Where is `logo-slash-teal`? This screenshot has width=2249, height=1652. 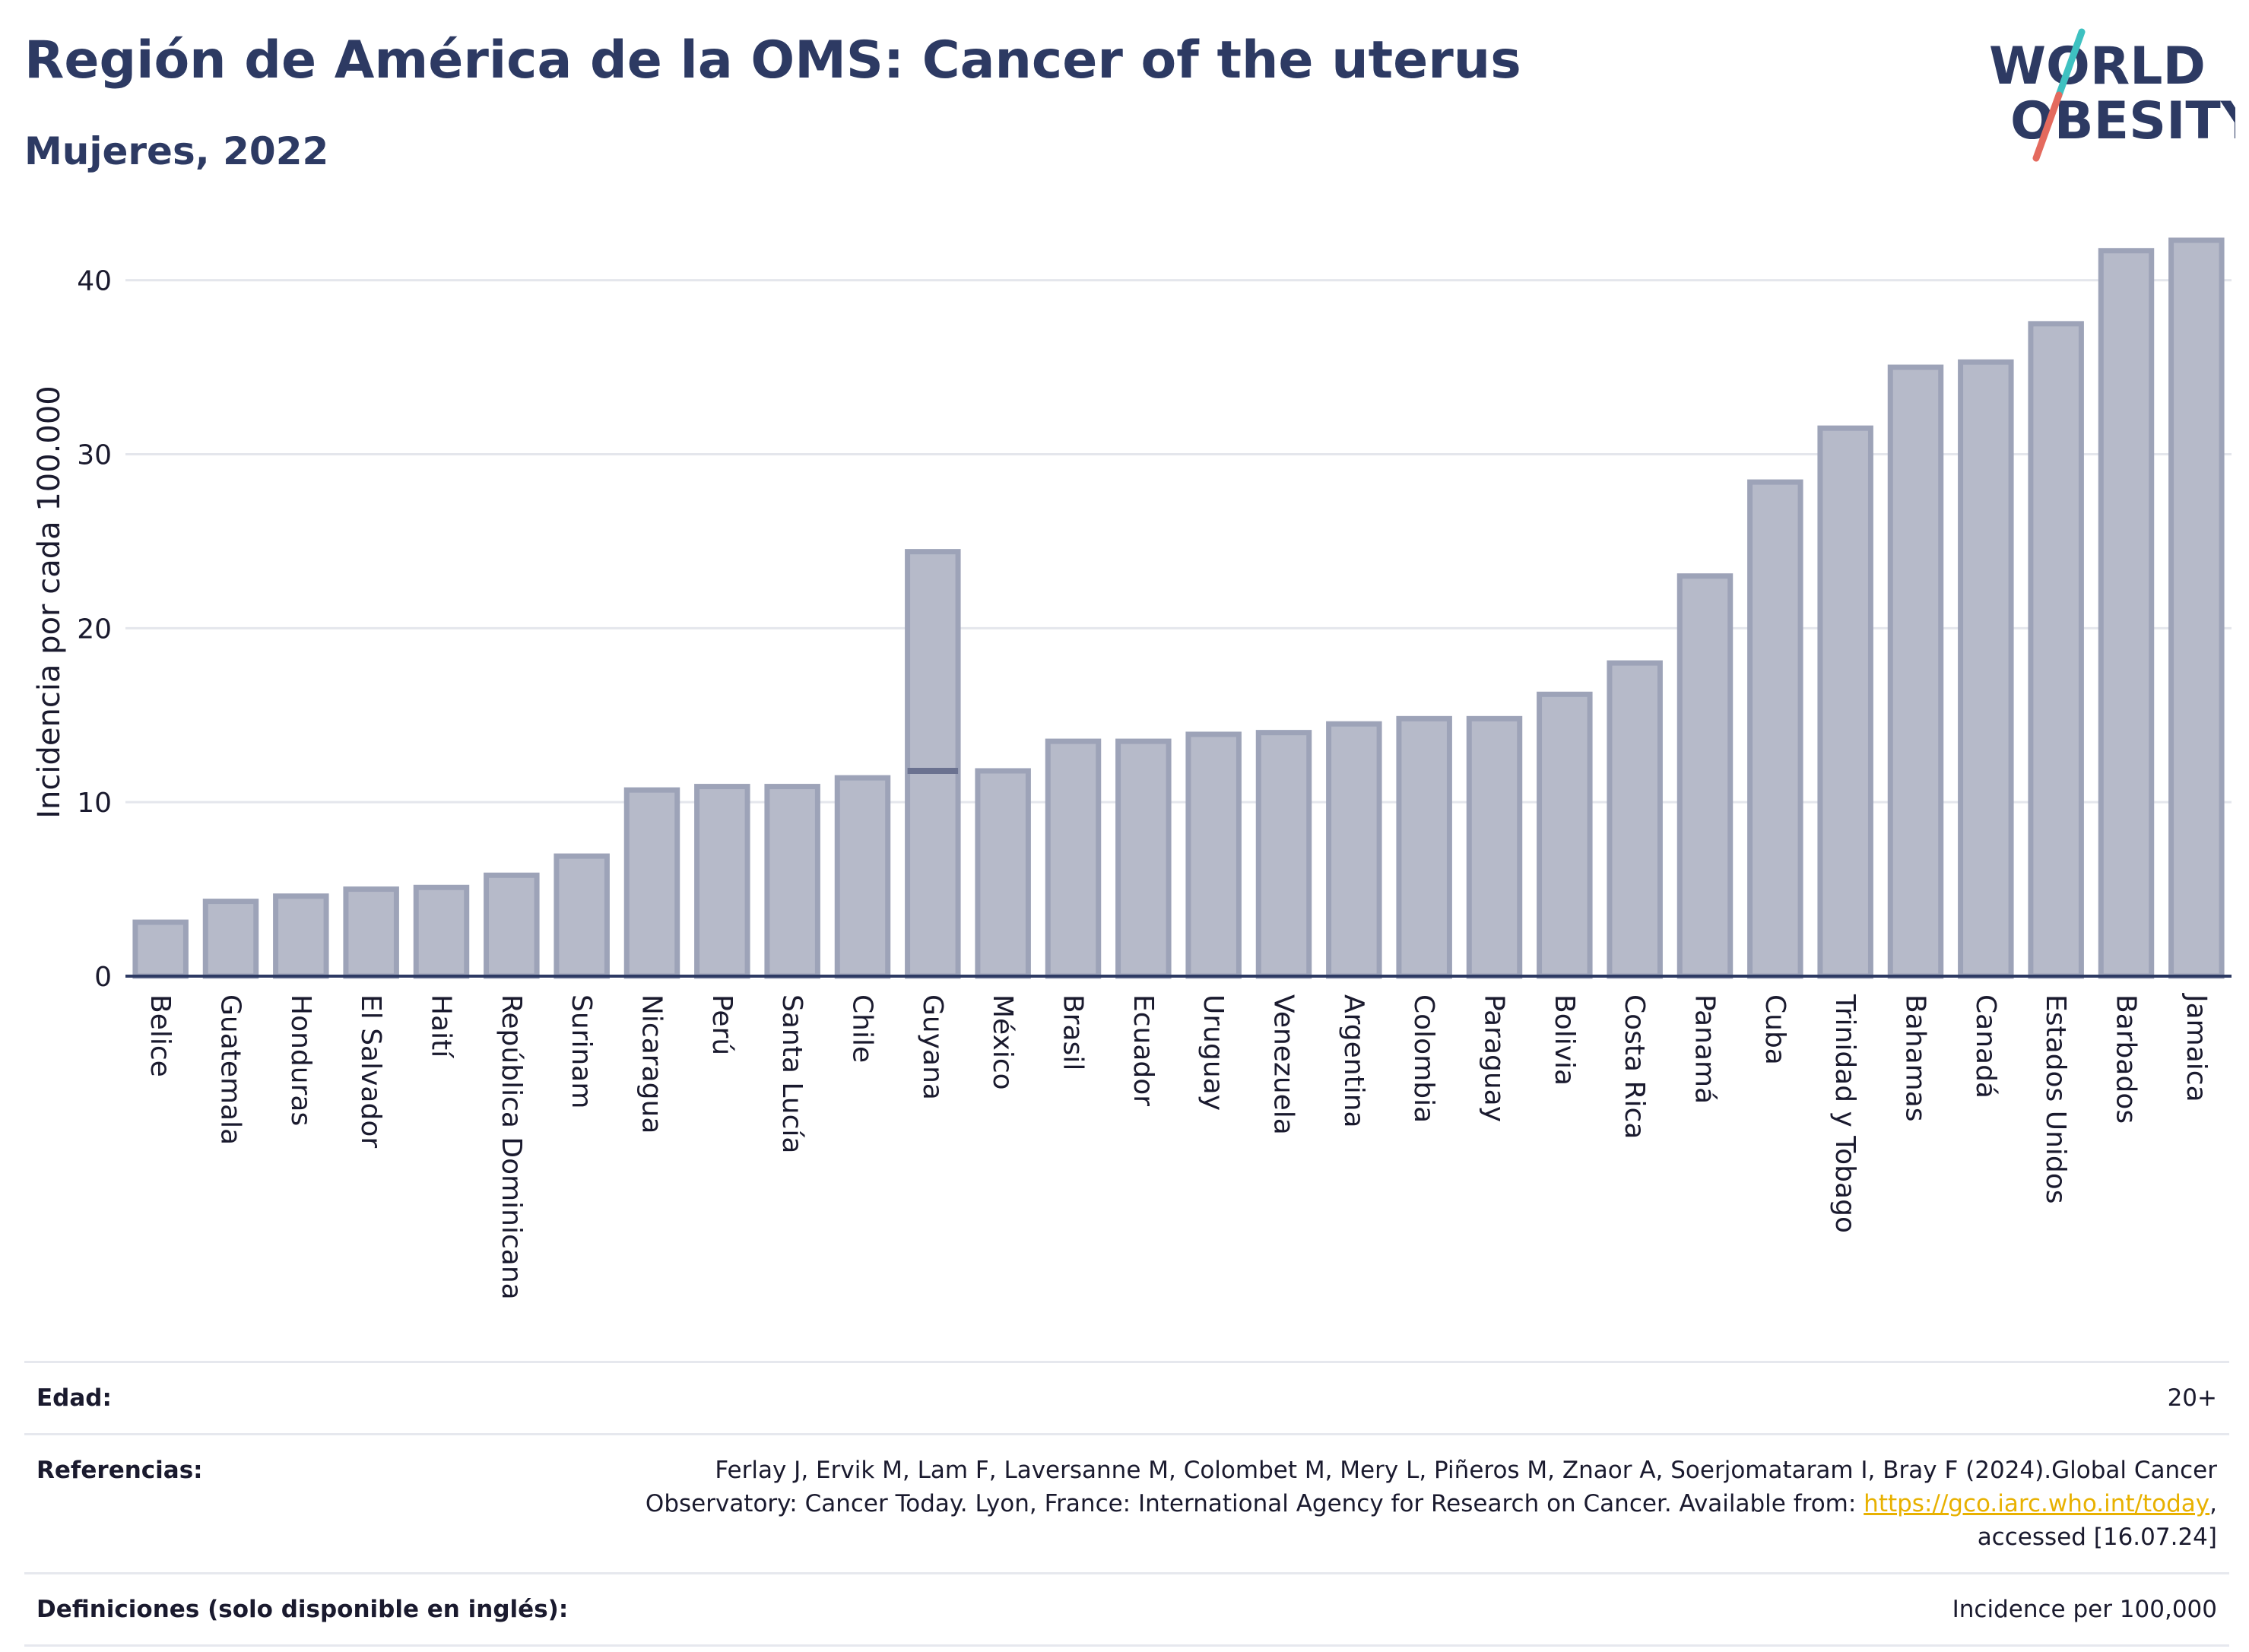 logo-slash-teal is located at coordinates (2070, 63).